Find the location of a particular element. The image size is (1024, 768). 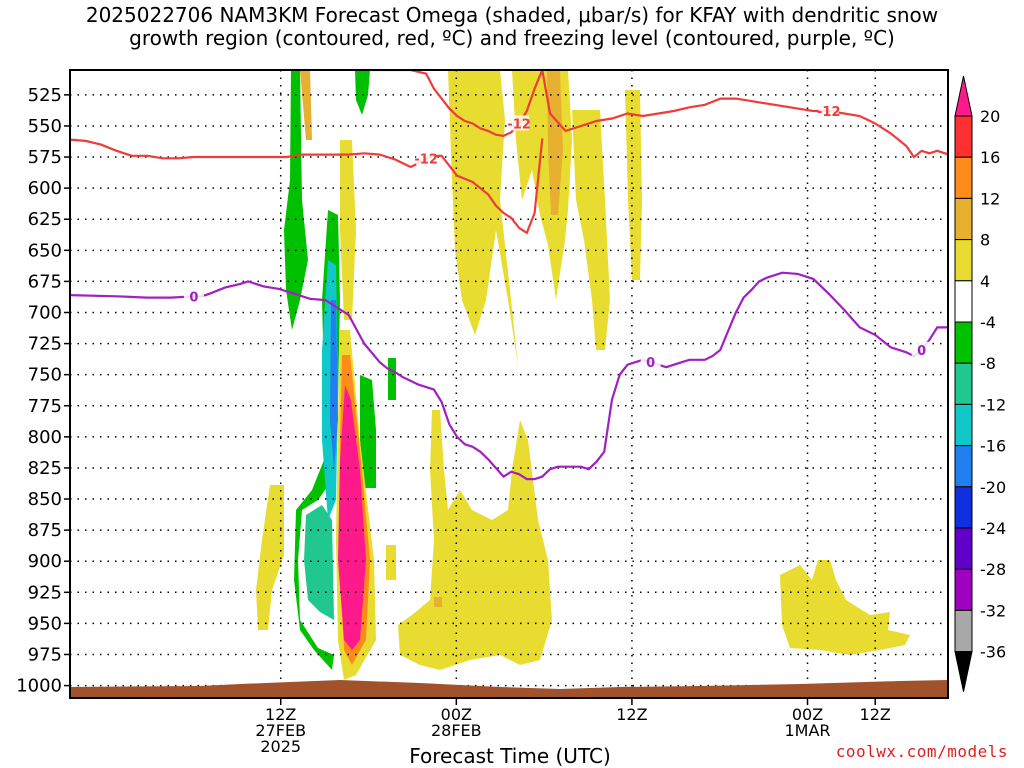

y-tick-label-750: 750 is located at coordinates (45, 375).